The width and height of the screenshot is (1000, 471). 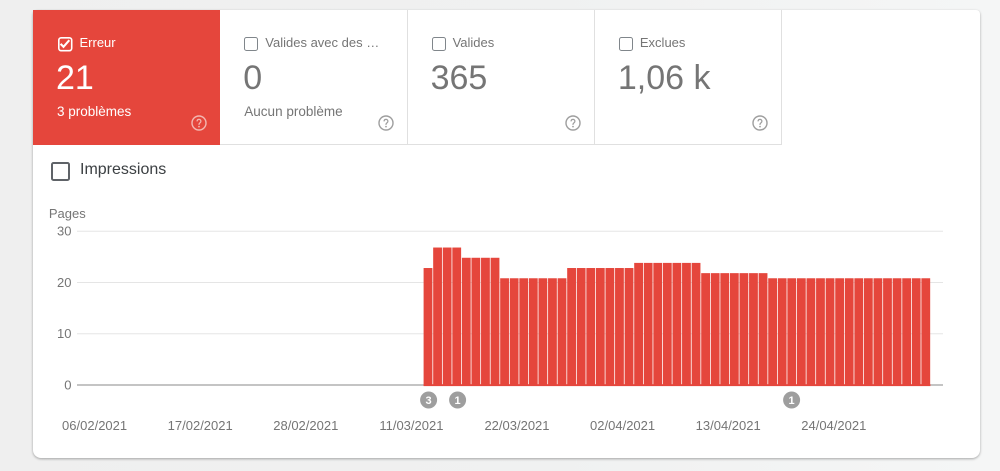 I want to click on svg-text: Pages, so click(x=67, y=213).